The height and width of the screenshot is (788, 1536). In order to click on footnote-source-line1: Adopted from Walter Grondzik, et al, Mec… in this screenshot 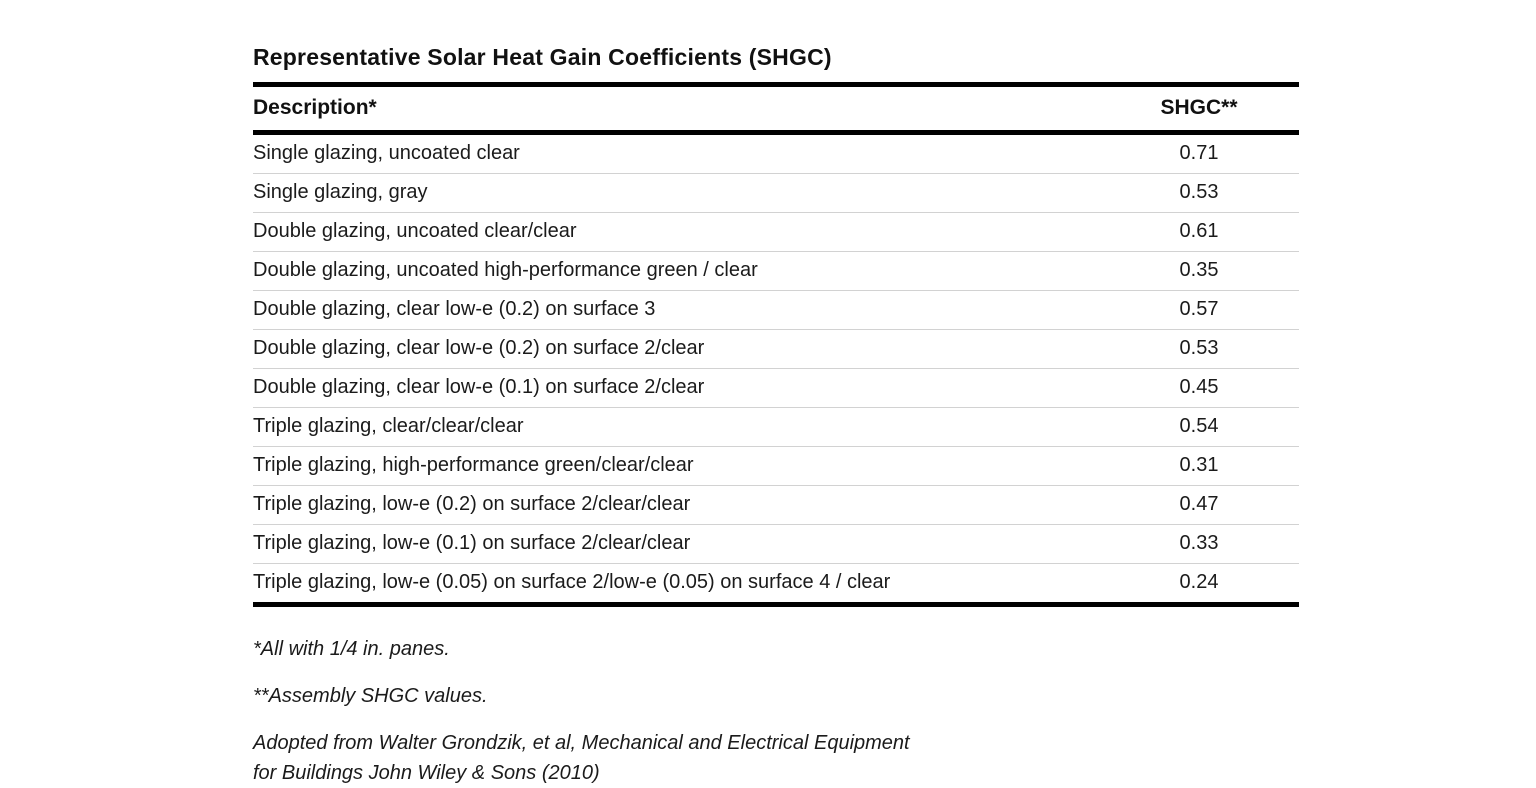, I will do `click(581, 743)`.